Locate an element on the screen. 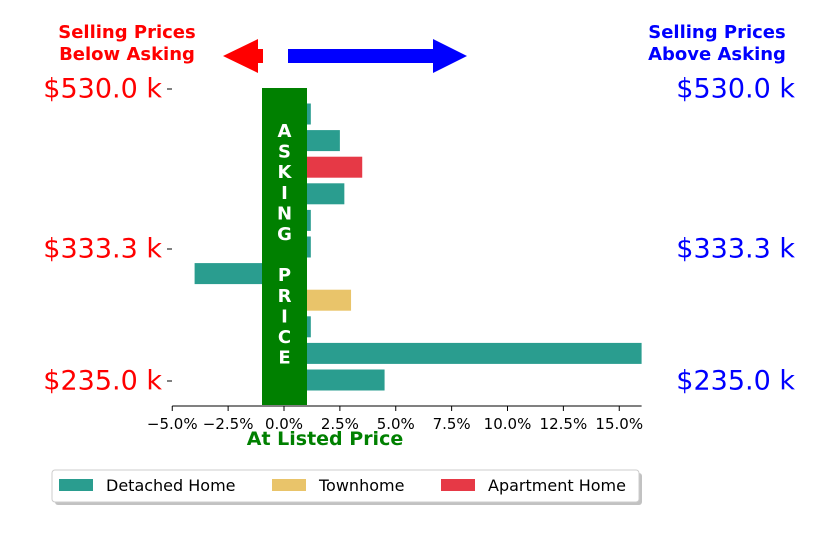 The height and width of the screenshot is (541, 835). header-left-line2: Below Asking is located at coordinates (127, 54).